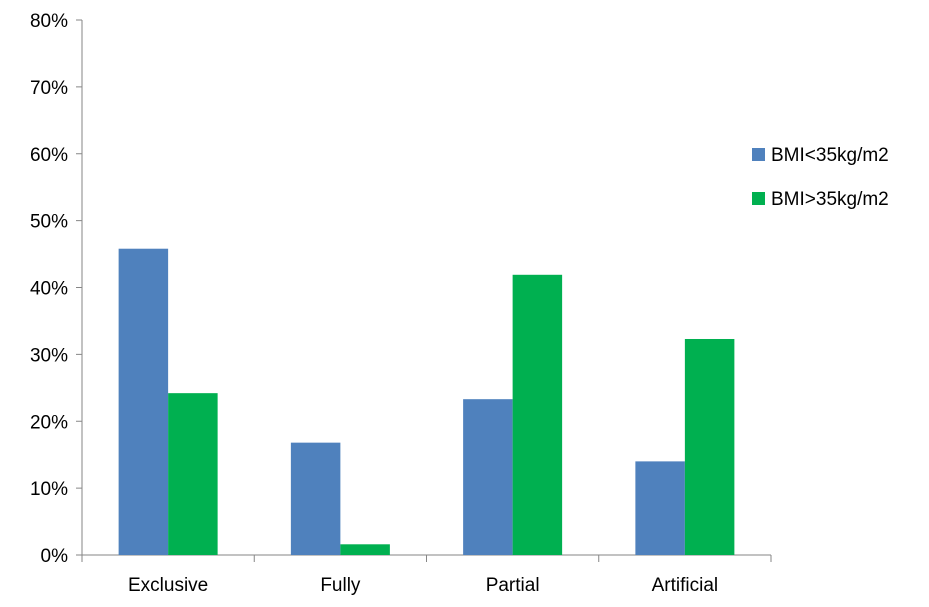  What do you see at coordinates (55, 556) in the screenshot?
I see `y-tick-label: 0%` at bounding box center [55, 556].